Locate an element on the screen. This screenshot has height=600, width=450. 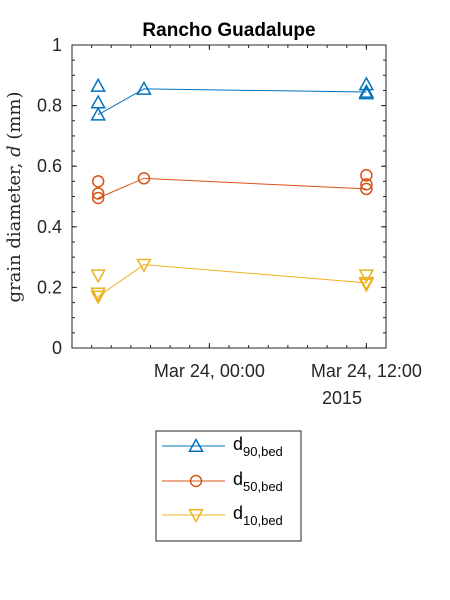
x-tick-label: Mar 24, 12:00 is located at coordinates (366, 371).